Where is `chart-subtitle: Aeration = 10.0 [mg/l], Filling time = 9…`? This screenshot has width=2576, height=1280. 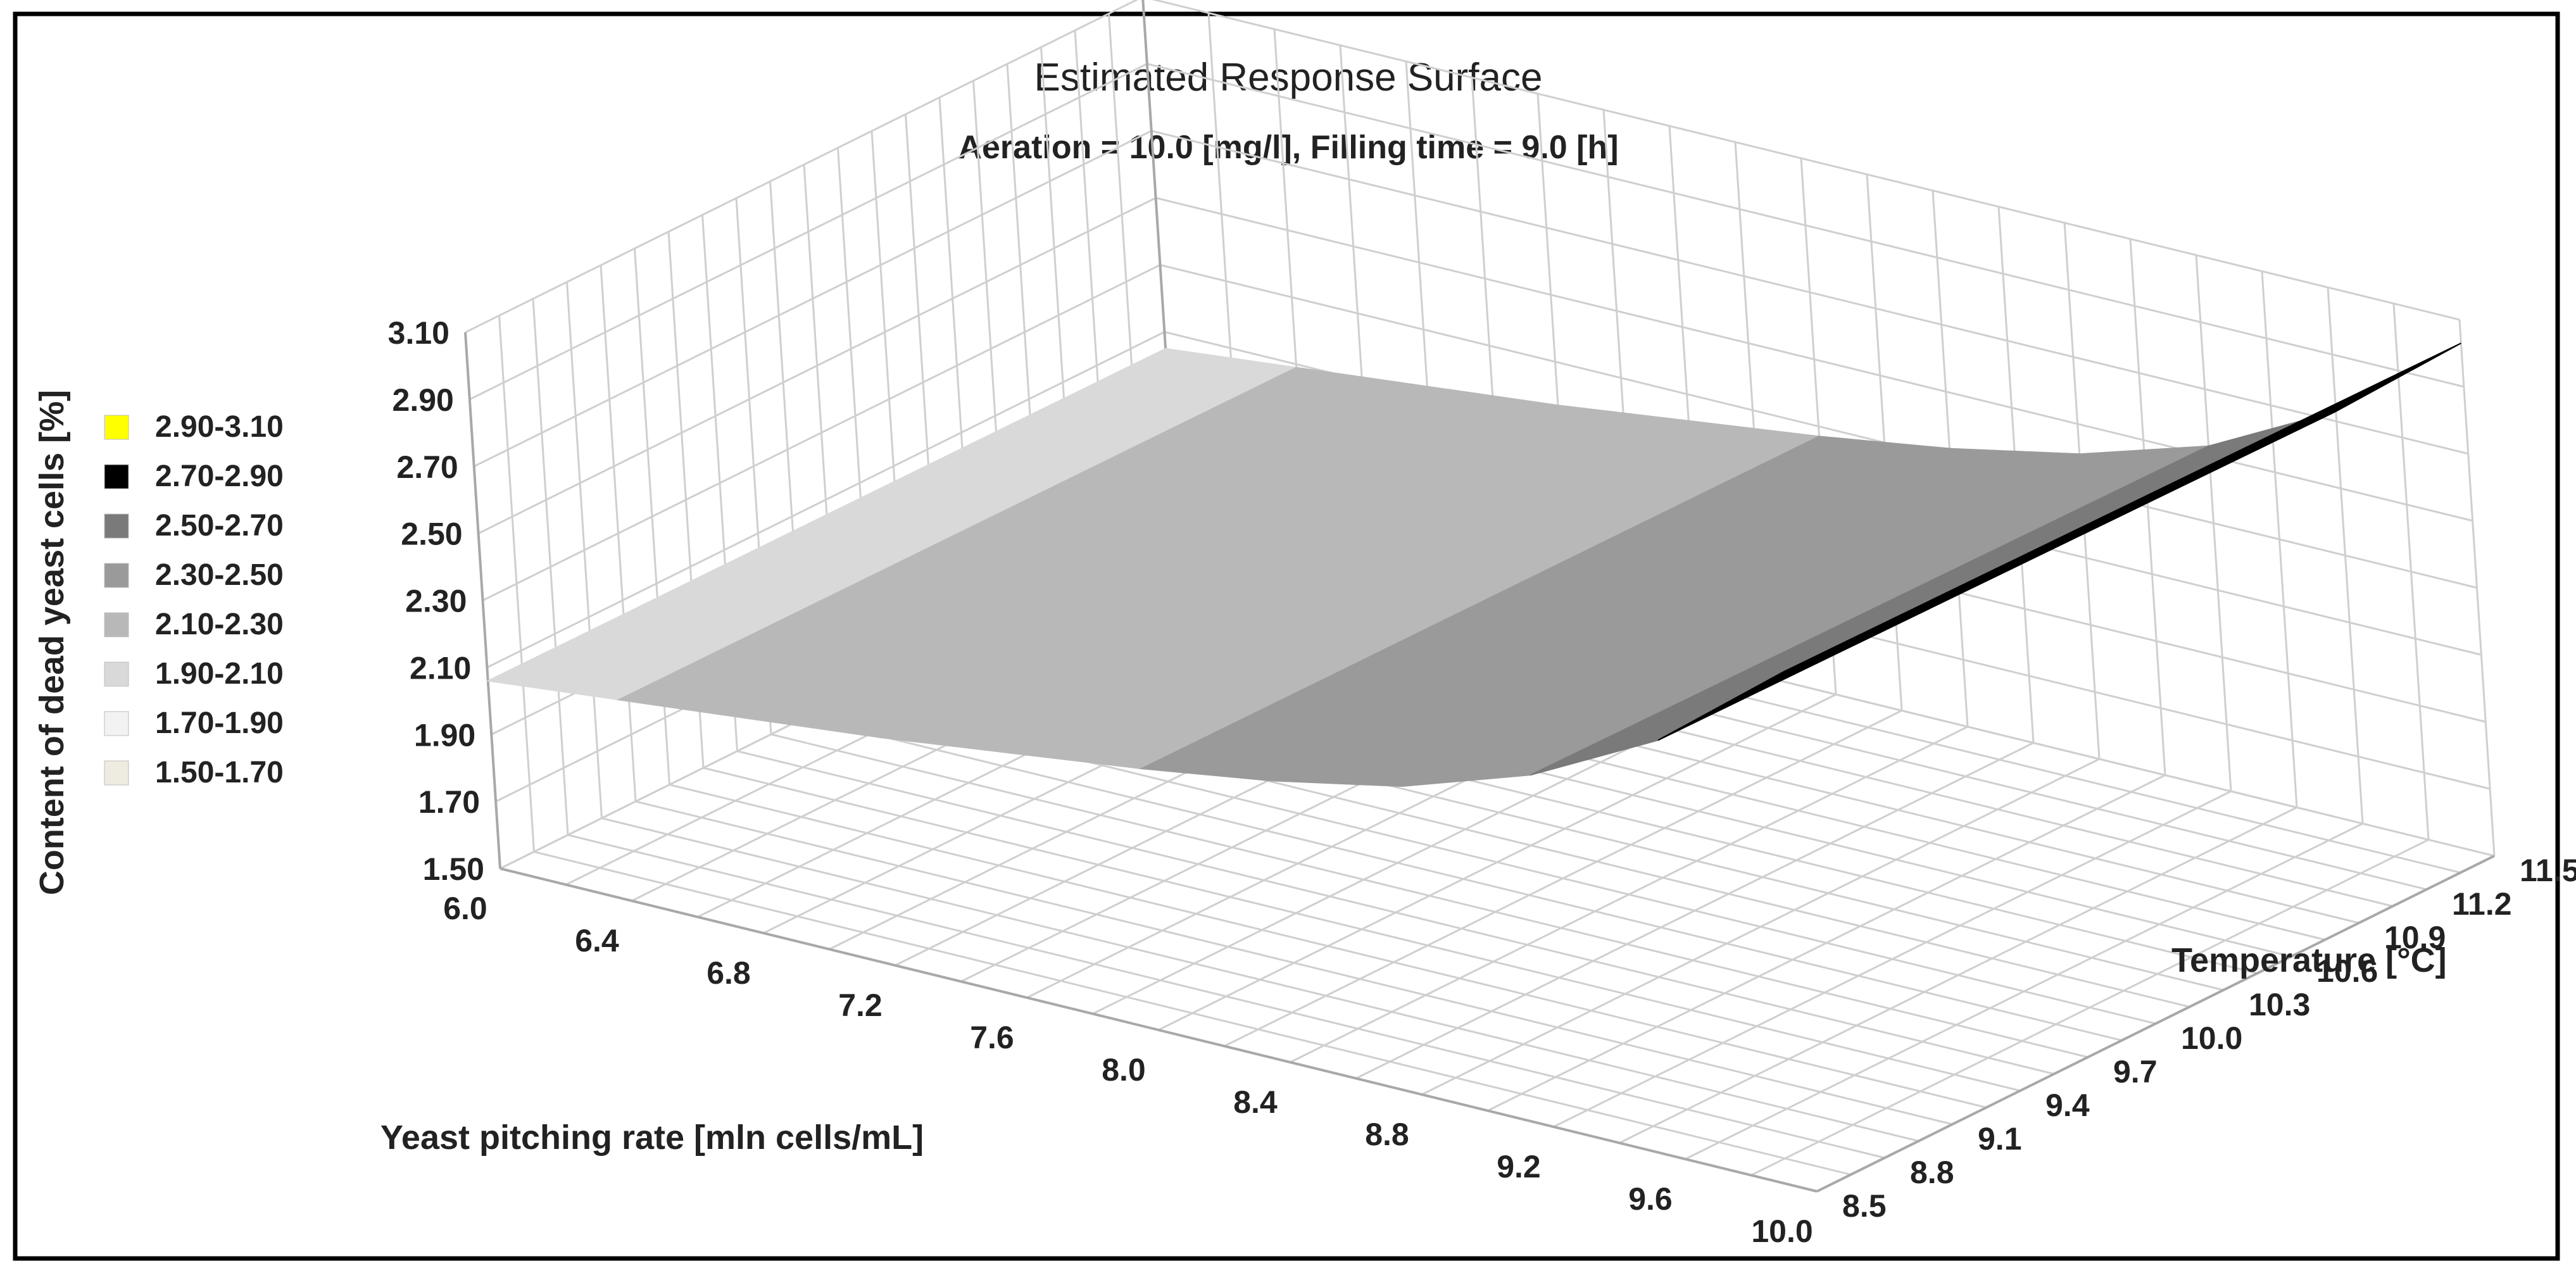
chart-subtitle: Aeration = 10.0 [mg/l], Filling time = 9… is located at coordinates (1288, 147).